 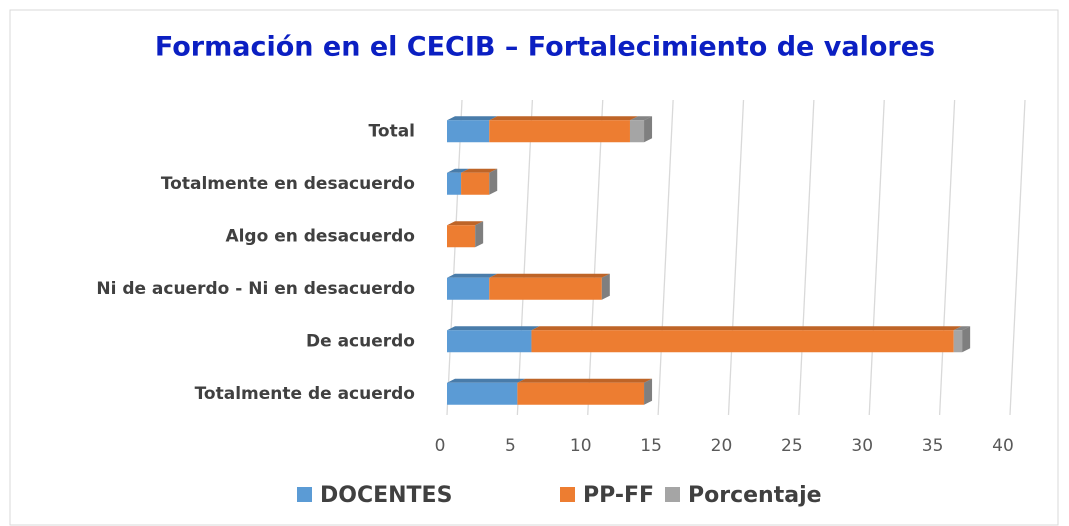 I want to click on y-tick-label: De acuerdo, so click(x=360, y=341).